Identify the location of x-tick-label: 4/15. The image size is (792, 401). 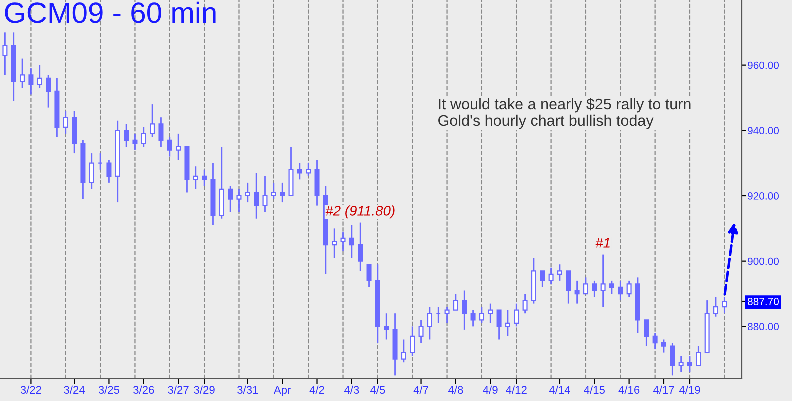
(594, 390).